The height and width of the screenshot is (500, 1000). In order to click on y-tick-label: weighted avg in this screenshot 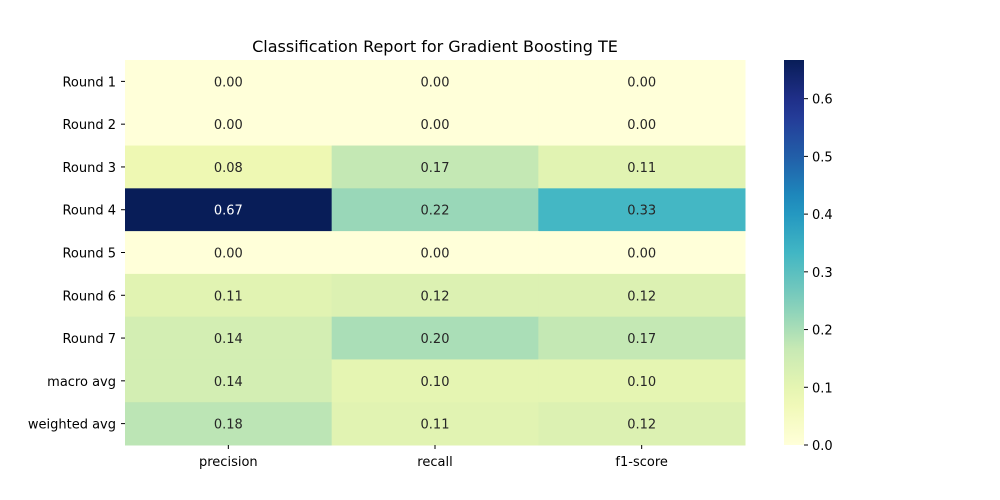, I will do `click(72, 425)`.